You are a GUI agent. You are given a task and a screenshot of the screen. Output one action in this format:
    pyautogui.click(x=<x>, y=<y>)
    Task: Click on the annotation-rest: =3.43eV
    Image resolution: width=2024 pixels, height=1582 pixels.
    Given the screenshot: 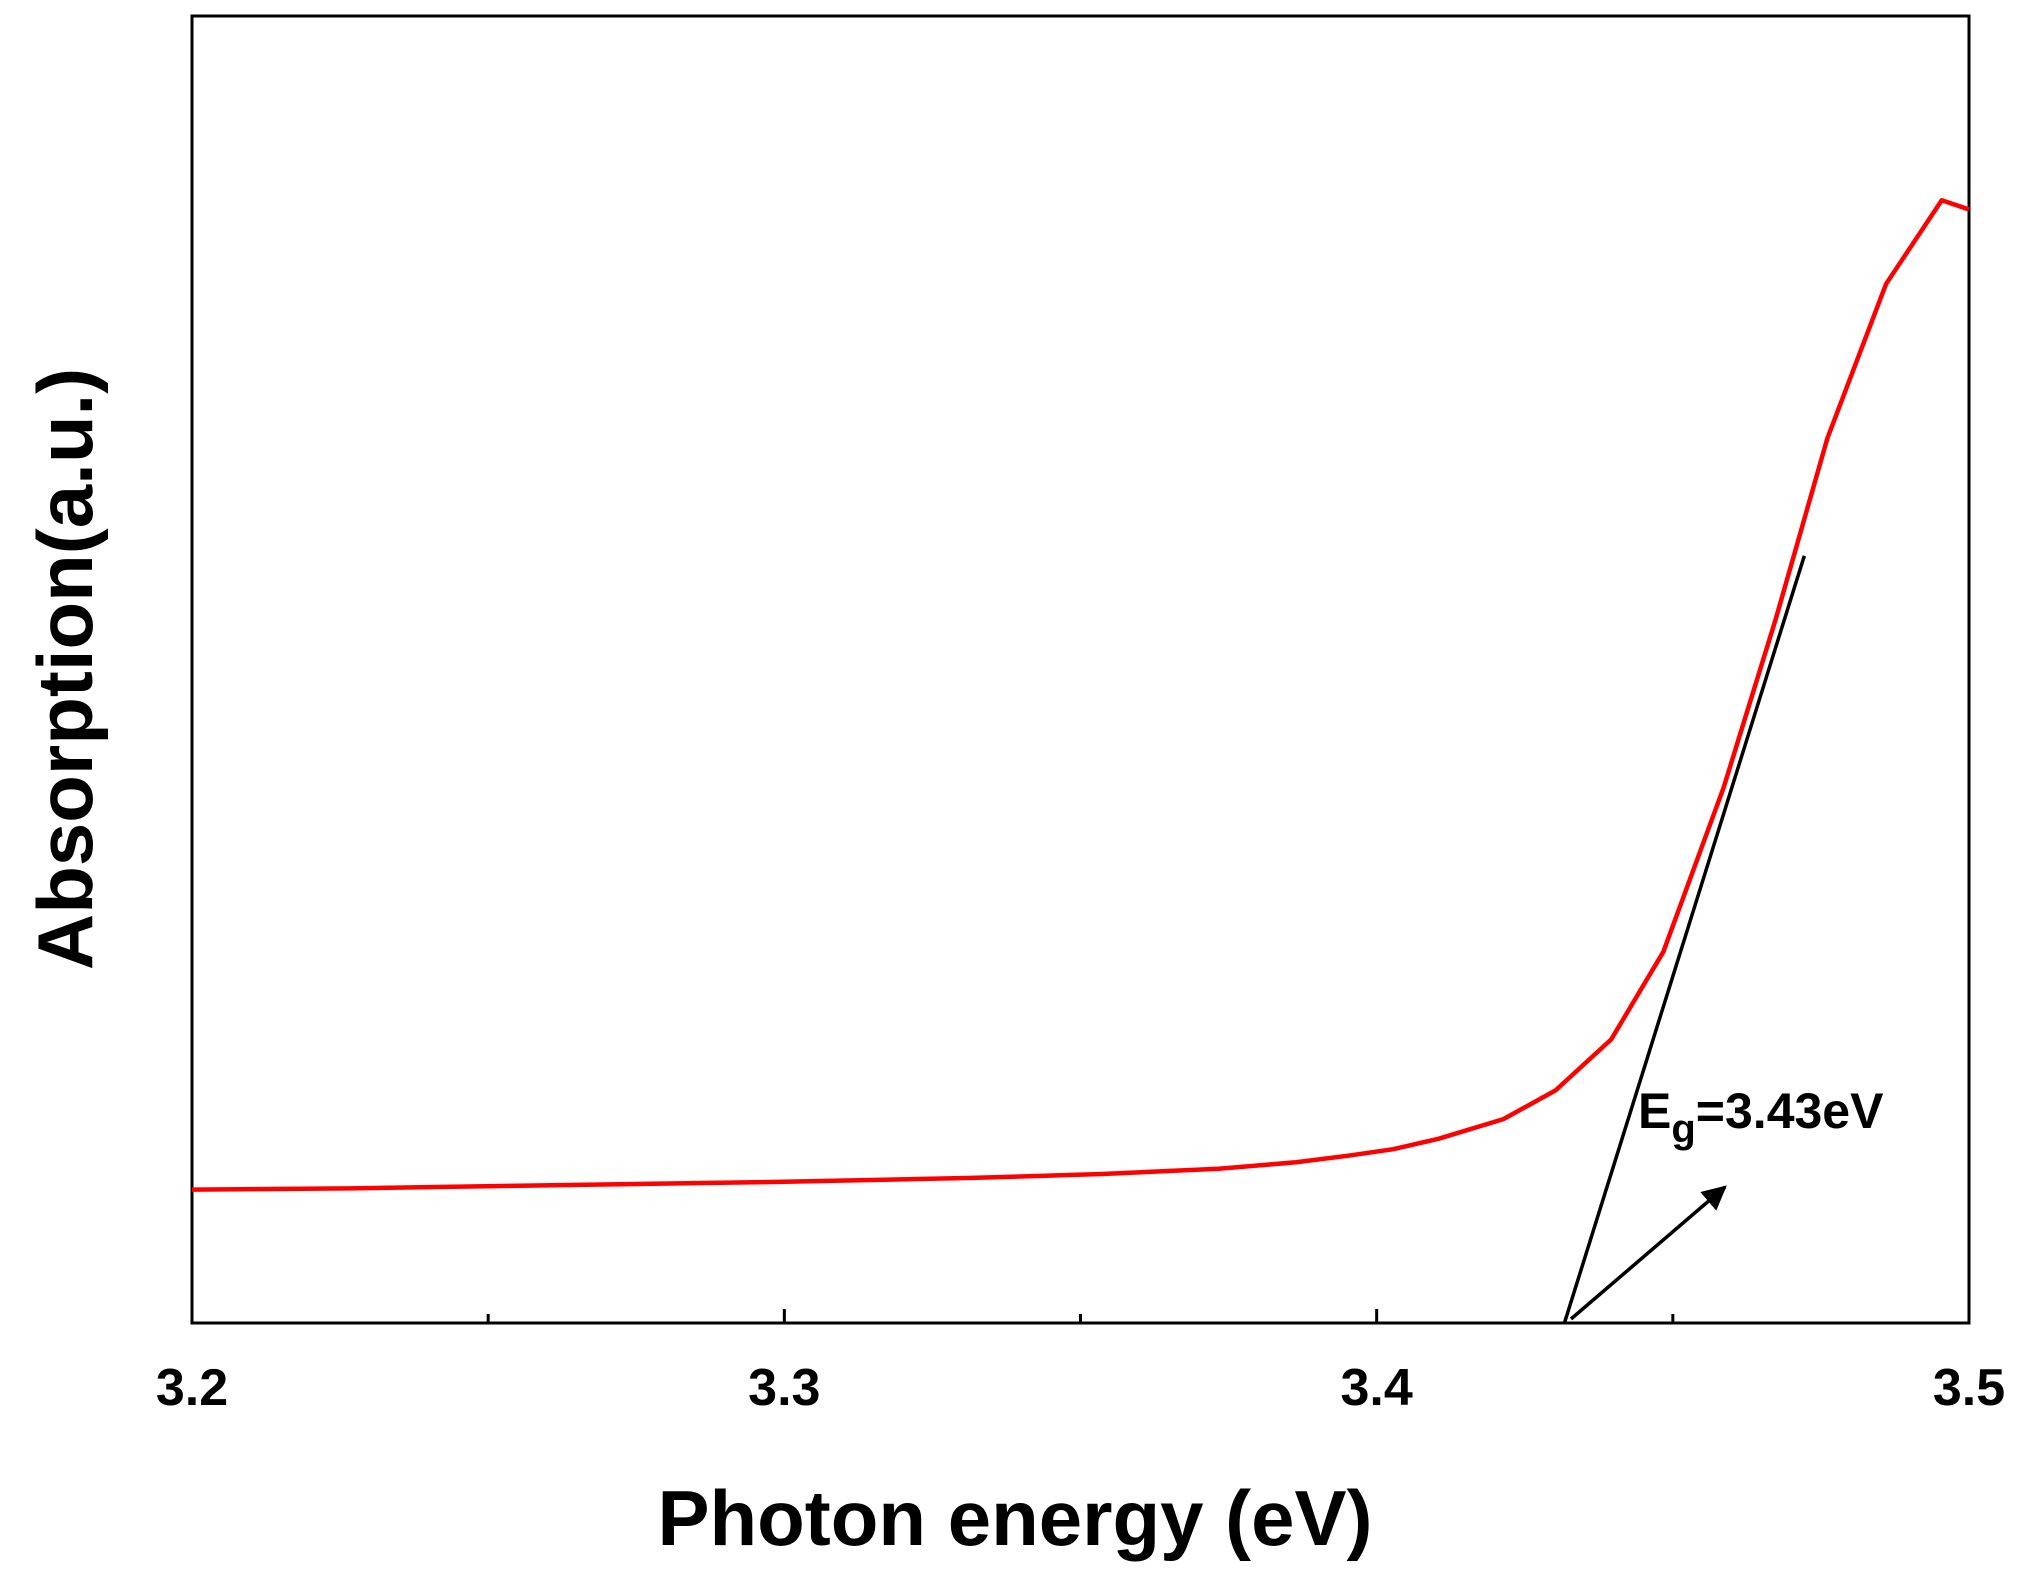 What is the action you would take?
    pyautogui.click(x=1790, y=1111)
    